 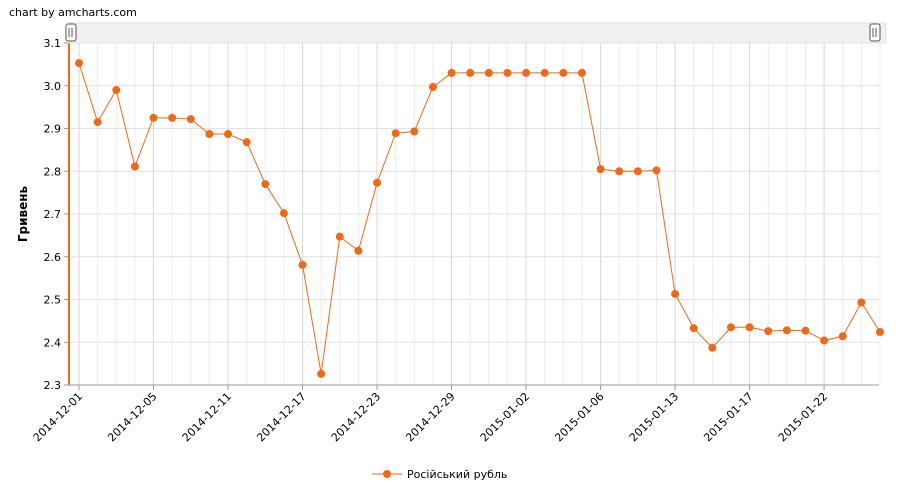 I want to click on y-tick-label: 2.5, so click(x=53, y=300).